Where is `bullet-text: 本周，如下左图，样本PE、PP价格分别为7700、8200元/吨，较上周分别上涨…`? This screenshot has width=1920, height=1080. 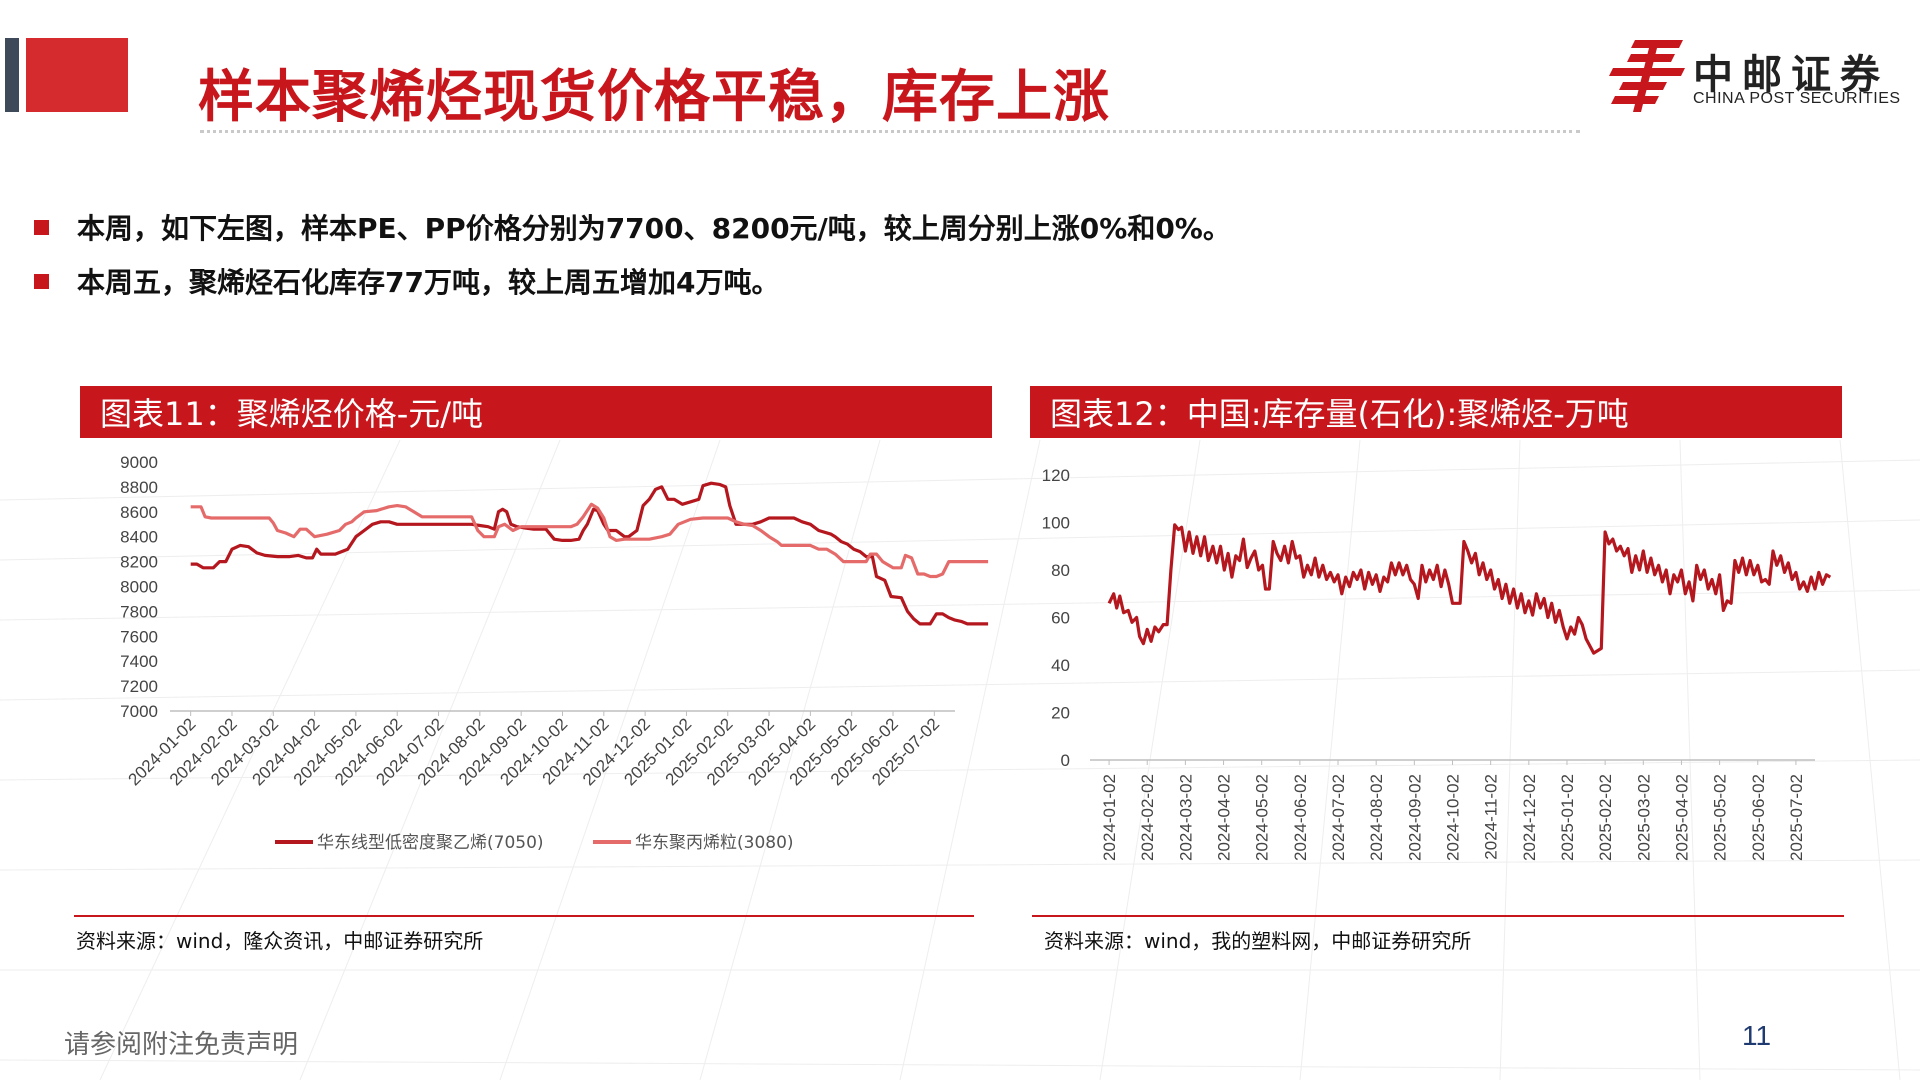
bullet-text: 本周，如下左图，样本PE、PP价格分别为7700、8200元/吨，较上周分别上涨… is located at coordinates (654, 228).